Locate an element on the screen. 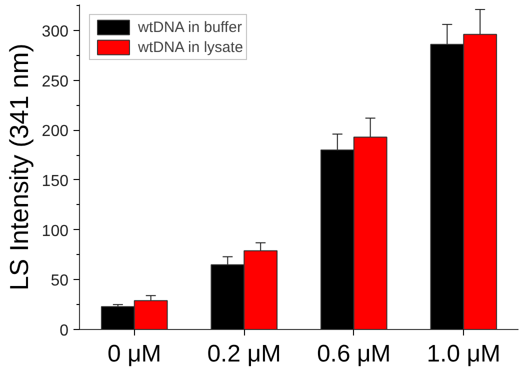 The image size is (520, 370). x-tick-label: 0 μM is located at coordinates (134, 354).